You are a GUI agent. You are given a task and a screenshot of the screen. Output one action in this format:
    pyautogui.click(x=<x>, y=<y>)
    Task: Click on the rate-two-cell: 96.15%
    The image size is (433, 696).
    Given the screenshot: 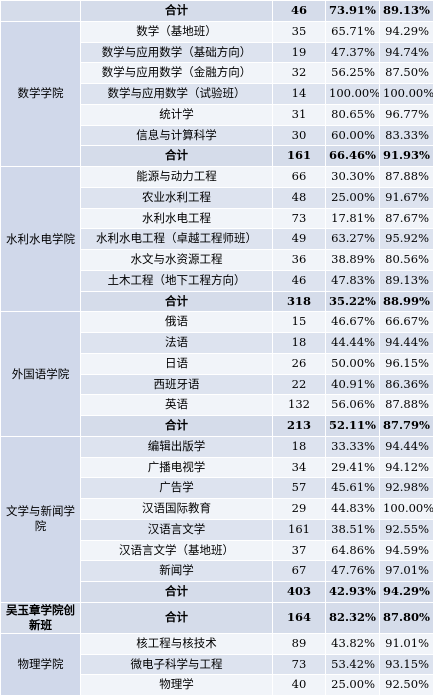 What is the action you would take?
    pyautogui.click(x=406, y=363)
    